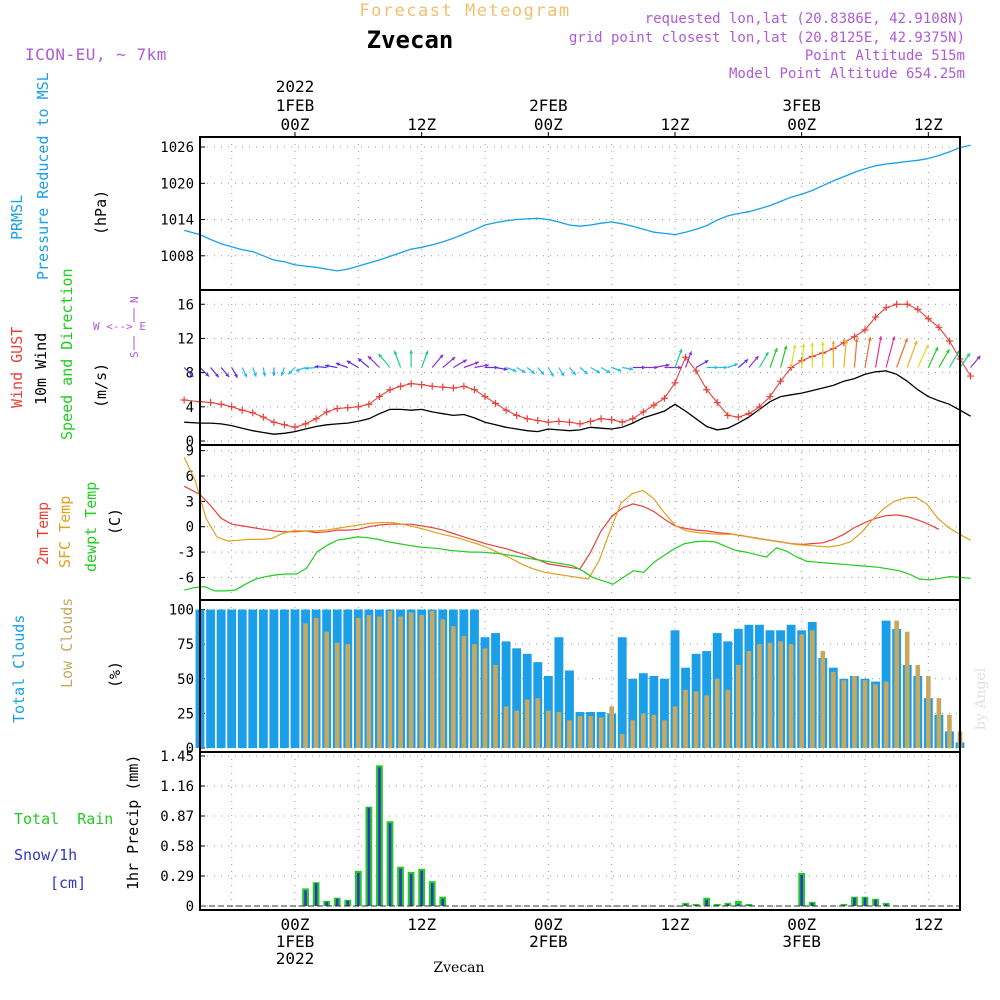  I want to click on model-altitude: Model Point Altitude 654.25m, so click(847, 74).